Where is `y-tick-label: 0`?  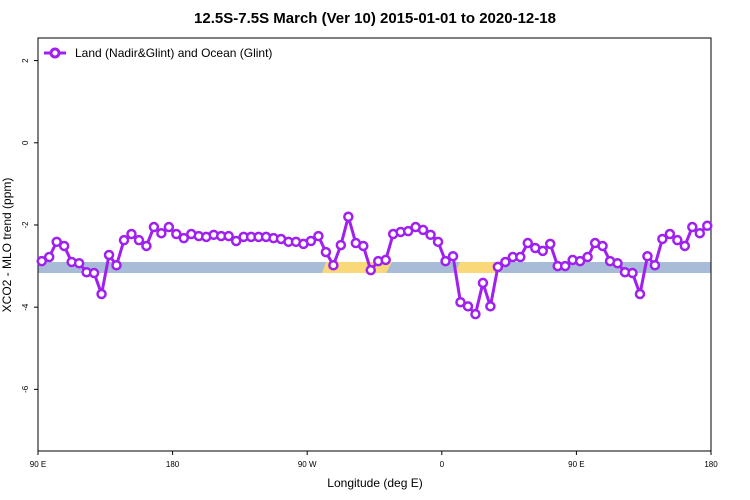 y-tick-label: 0 is located at coordinates (25, 142).